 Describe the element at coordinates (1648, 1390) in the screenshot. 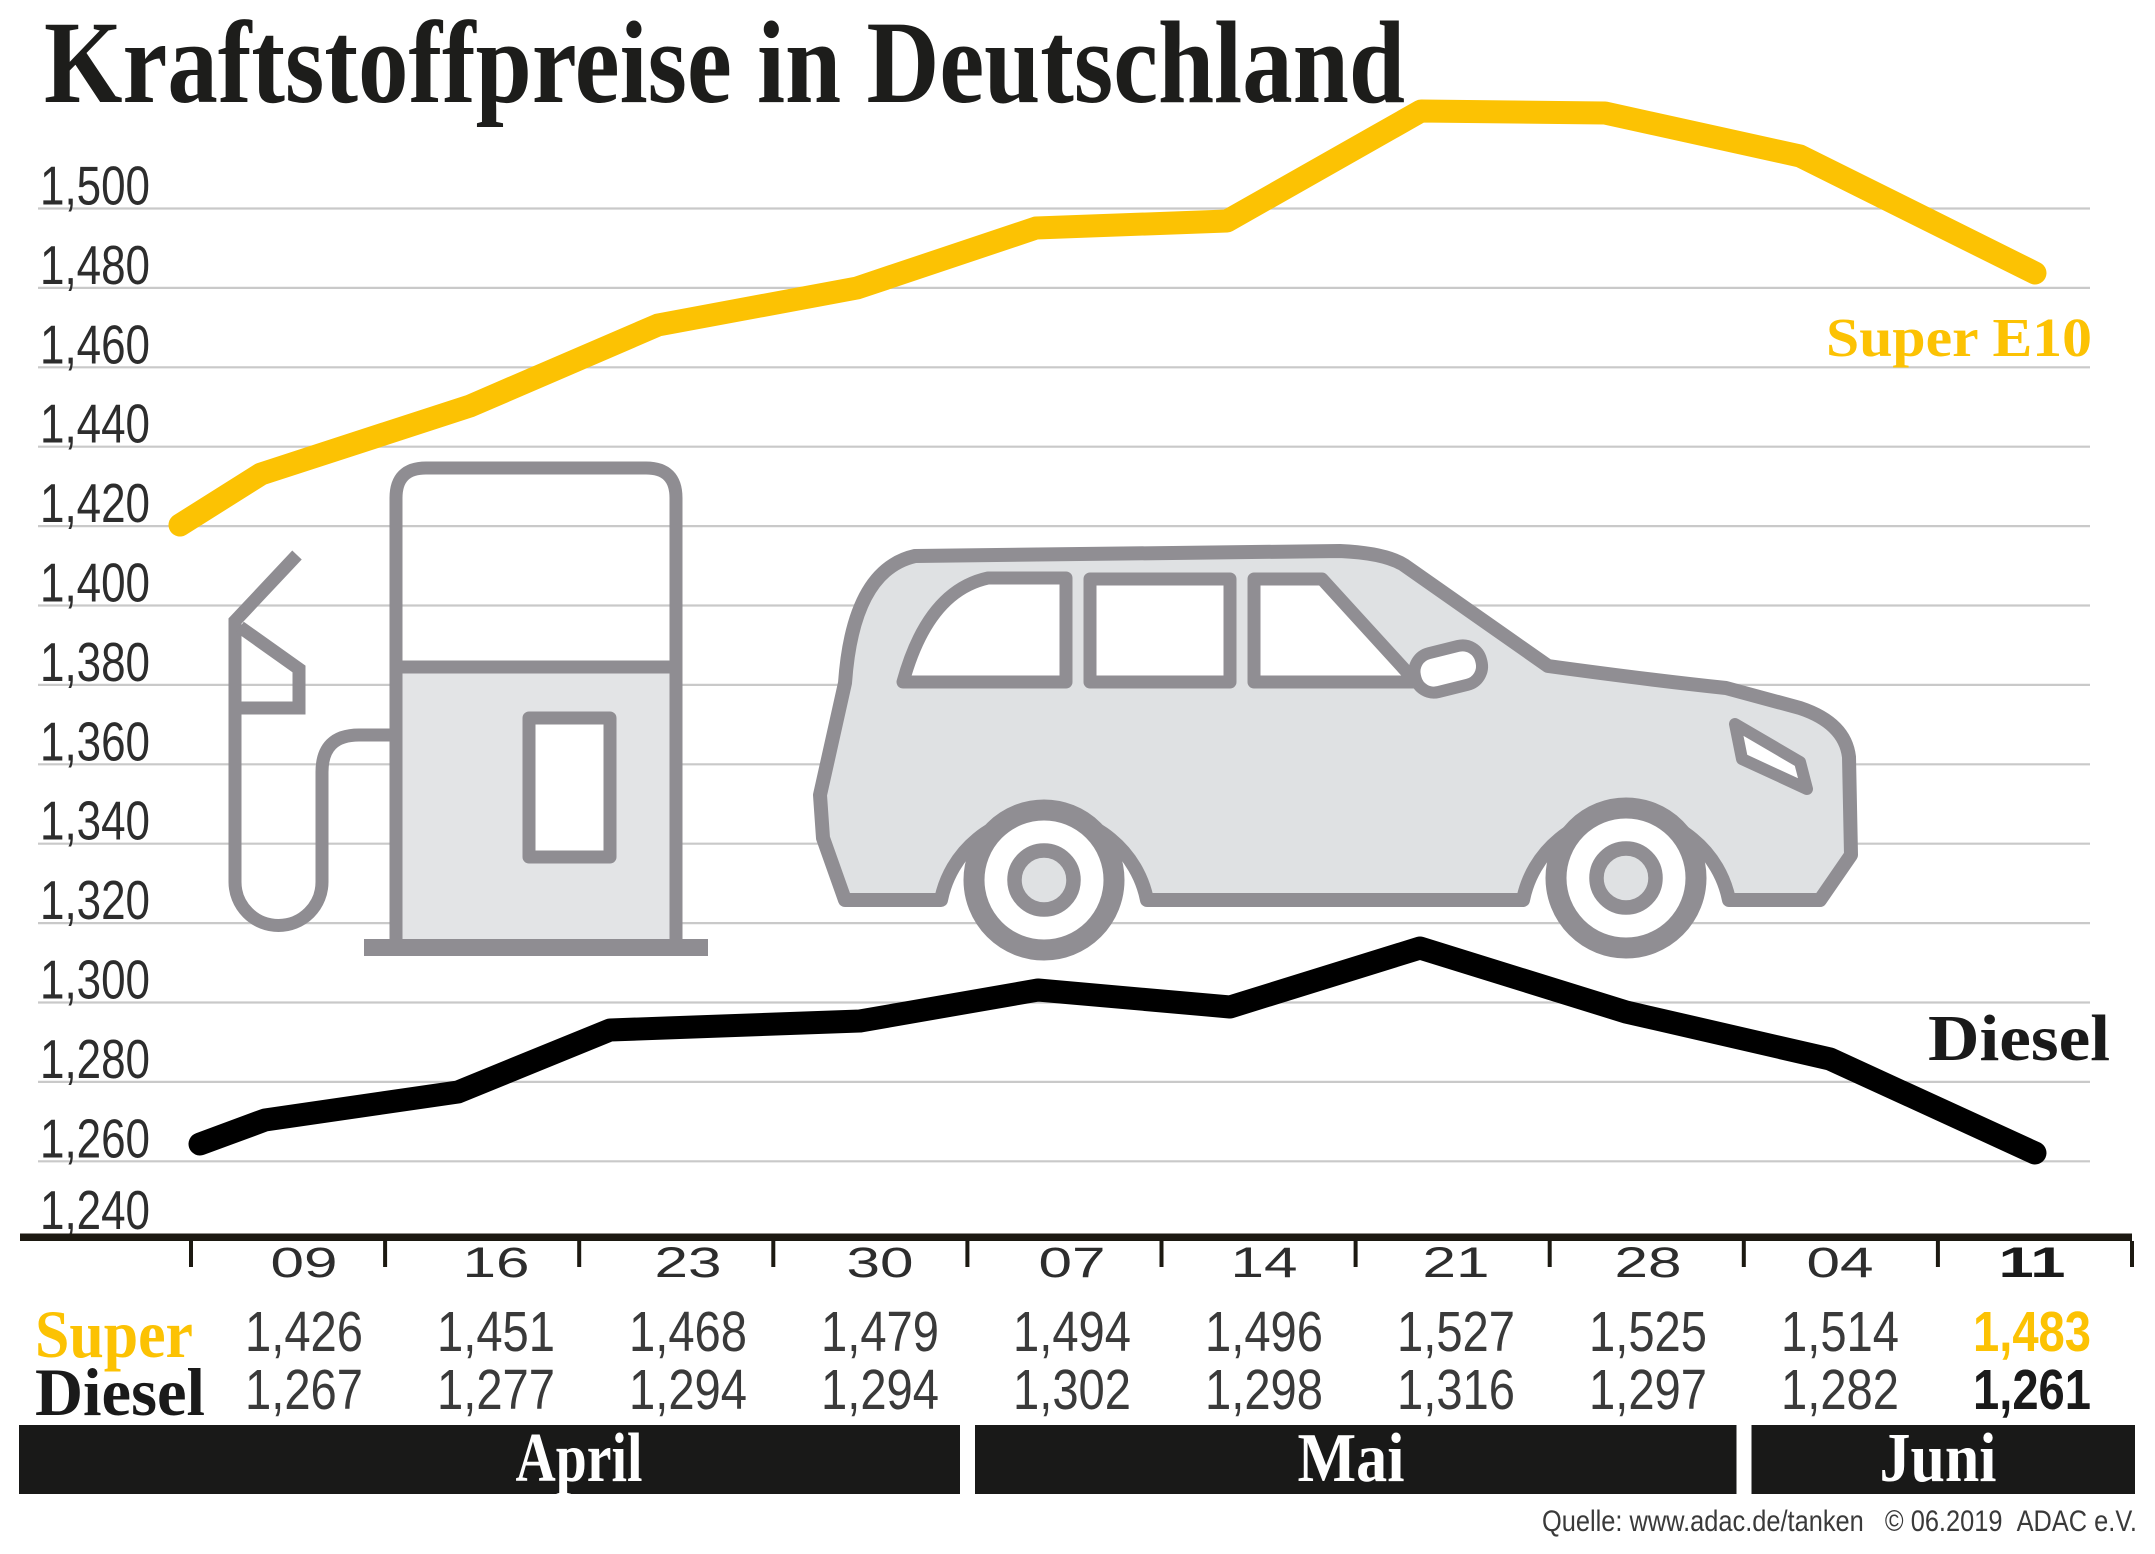

I see `svg-text: 1,297` at that location.